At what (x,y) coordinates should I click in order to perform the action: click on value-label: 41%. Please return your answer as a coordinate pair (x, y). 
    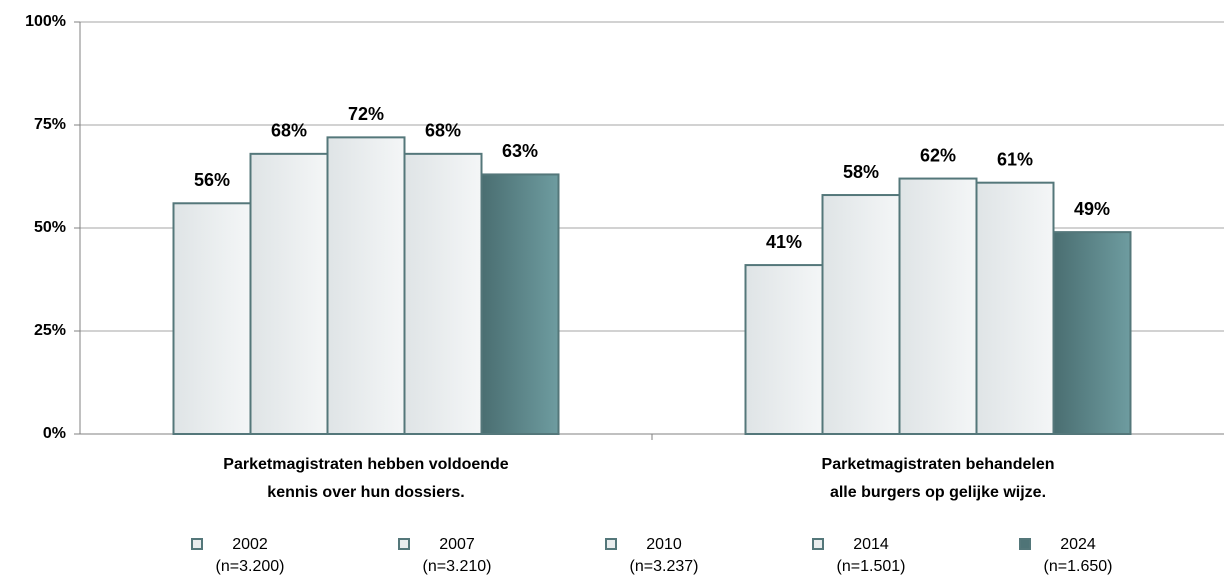
    Looking at the image, I should click on (784, 242).